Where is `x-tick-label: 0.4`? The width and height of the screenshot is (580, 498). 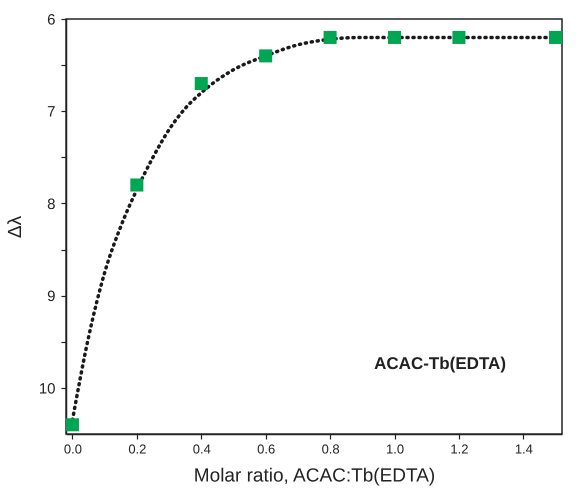 x-tick-label: 0.4 is located at coordinates (201, 449).